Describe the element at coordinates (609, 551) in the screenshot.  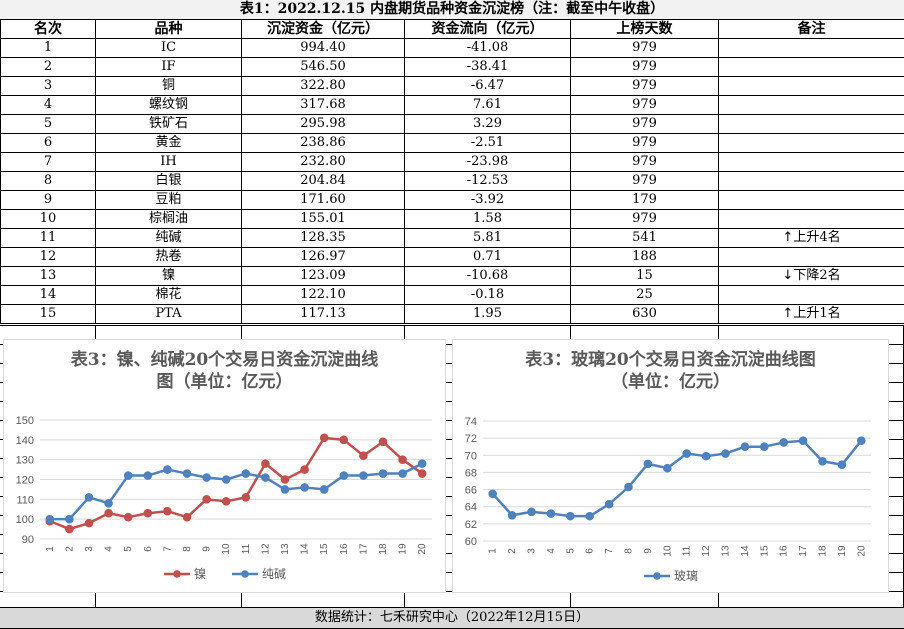
I see `x-tick-label: 7` at that location.